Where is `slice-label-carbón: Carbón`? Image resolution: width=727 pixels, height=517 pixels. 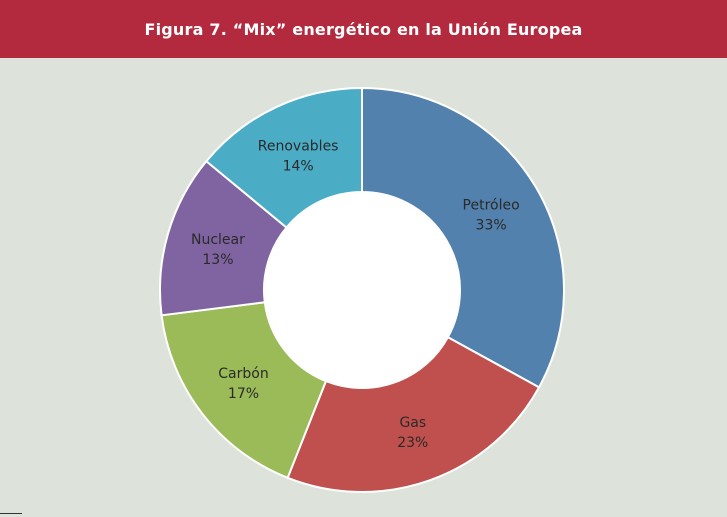
slice-label-carbón: Carbón is located at coordinates (243, 374).